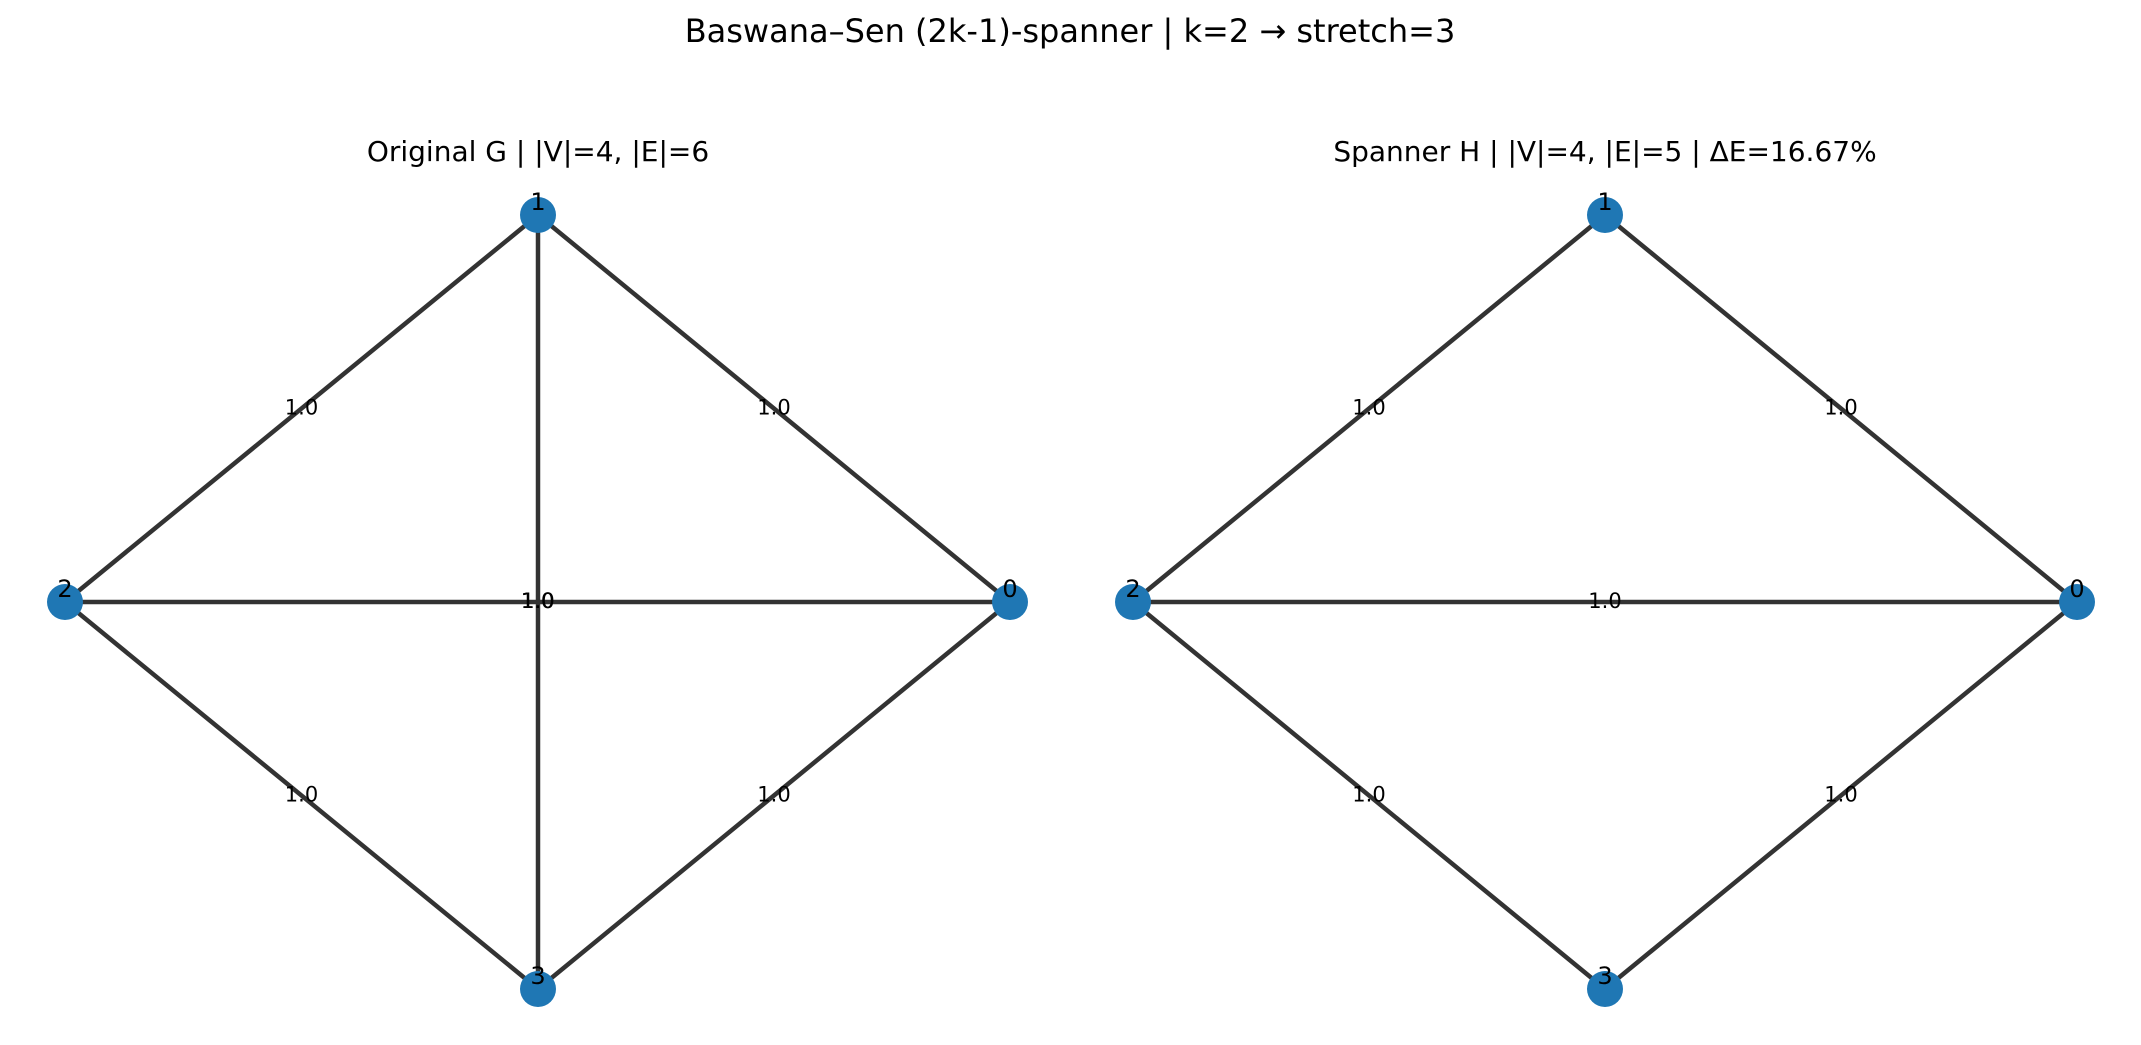  Describe the element at coordinates (538, 151) in the screenshot. I see `panel-title-original: Original G | |V|=4, |E|=6` at that location.